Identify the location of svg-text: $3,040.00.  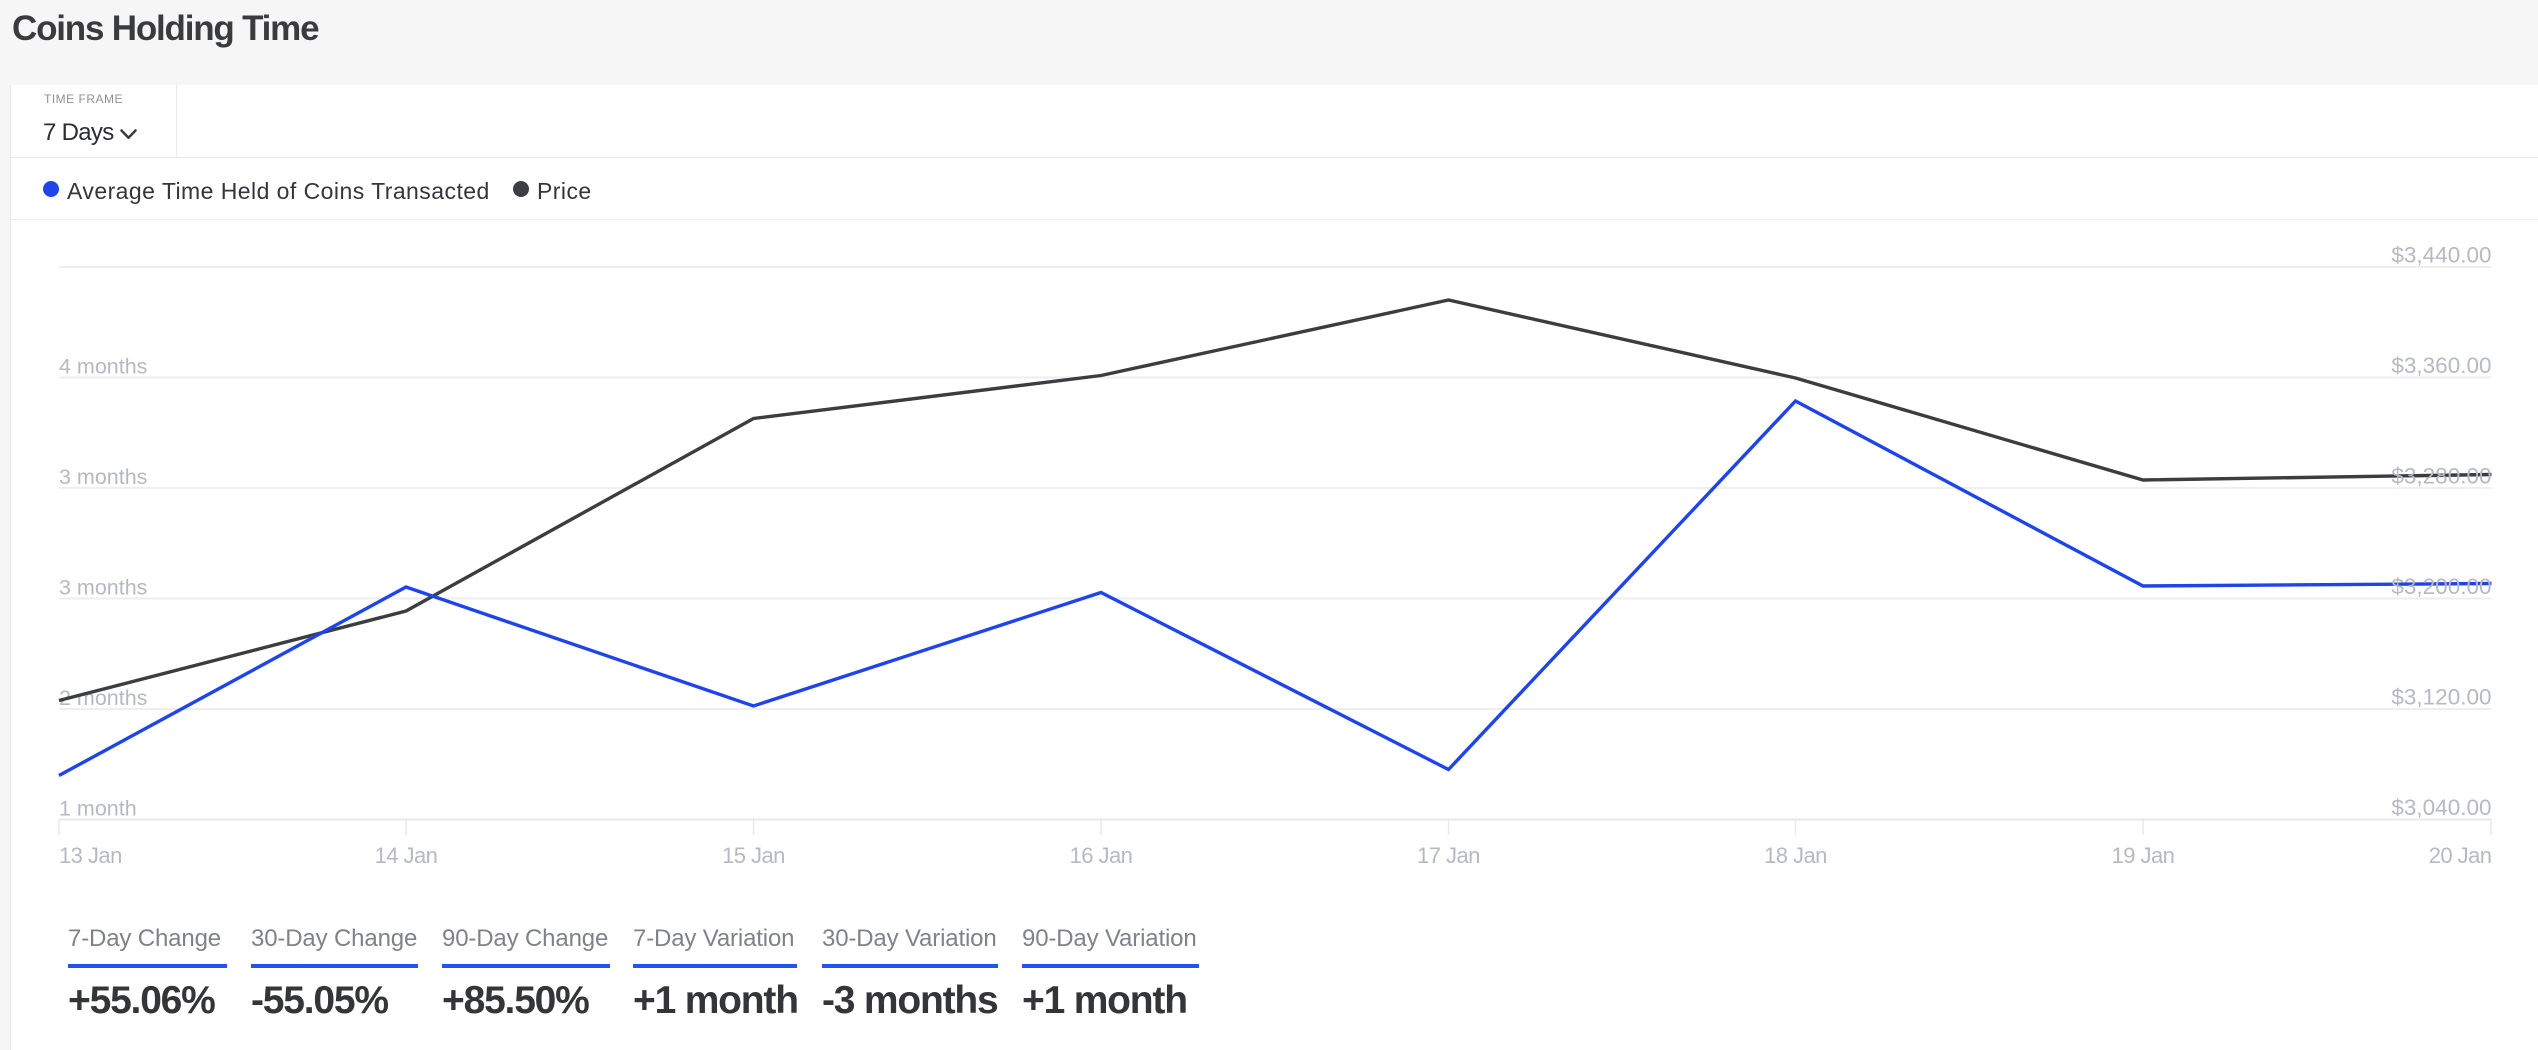
(2441, 807).